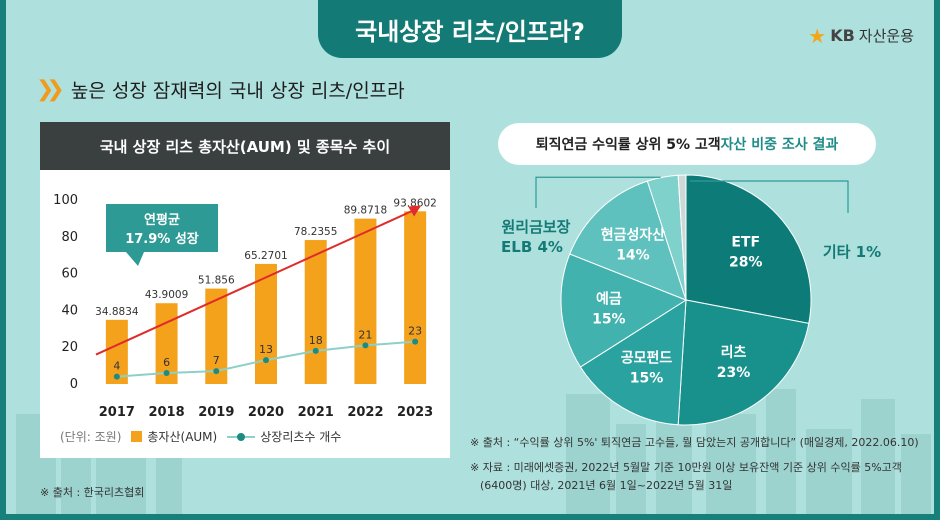  I want to click on x-tick-label: 2018, so click(166, 412).